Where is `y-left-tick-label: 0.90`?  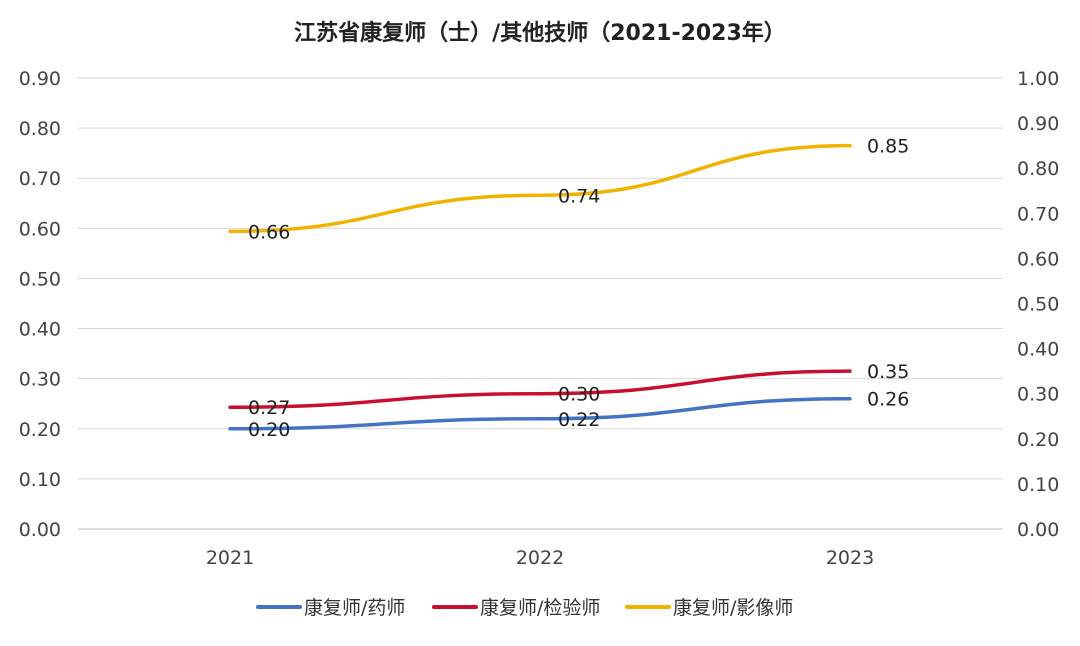 y-left-tick-label: 0.90 is located at coordinates (40, 79).